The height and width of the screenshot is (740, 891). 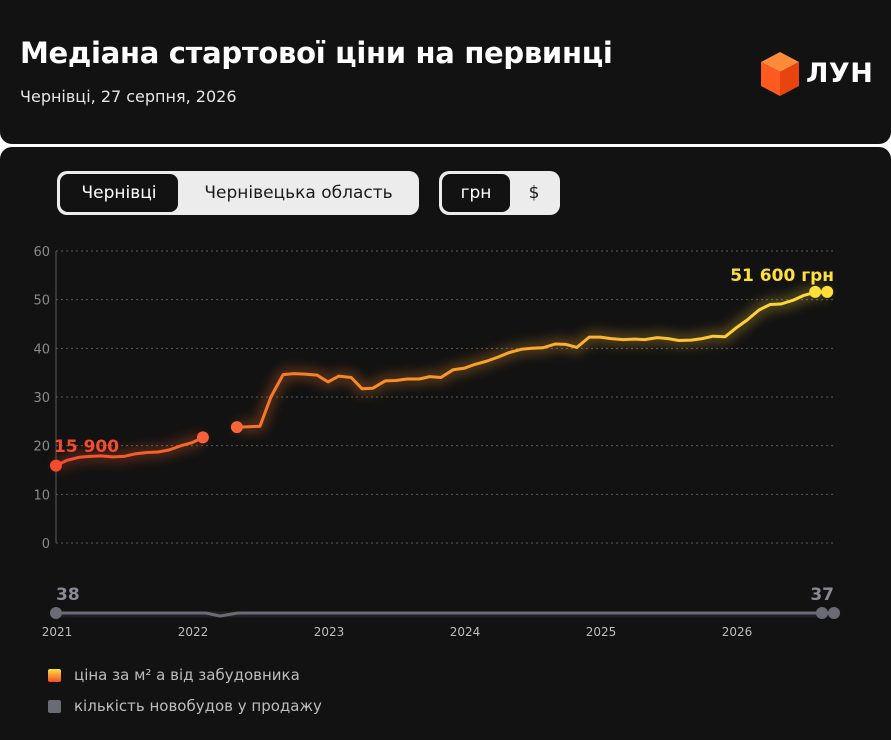 What do you see at coordinates (534, 193) in the screenshot?
I see `currency-option-usd: $` at bounding box center [534, 193].